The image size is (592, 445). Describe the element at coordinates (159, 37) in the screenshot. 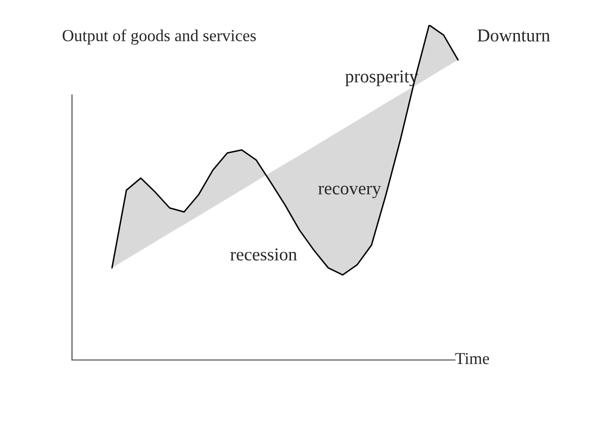

I see `y-axis-title: Output of goods and services` at that location.